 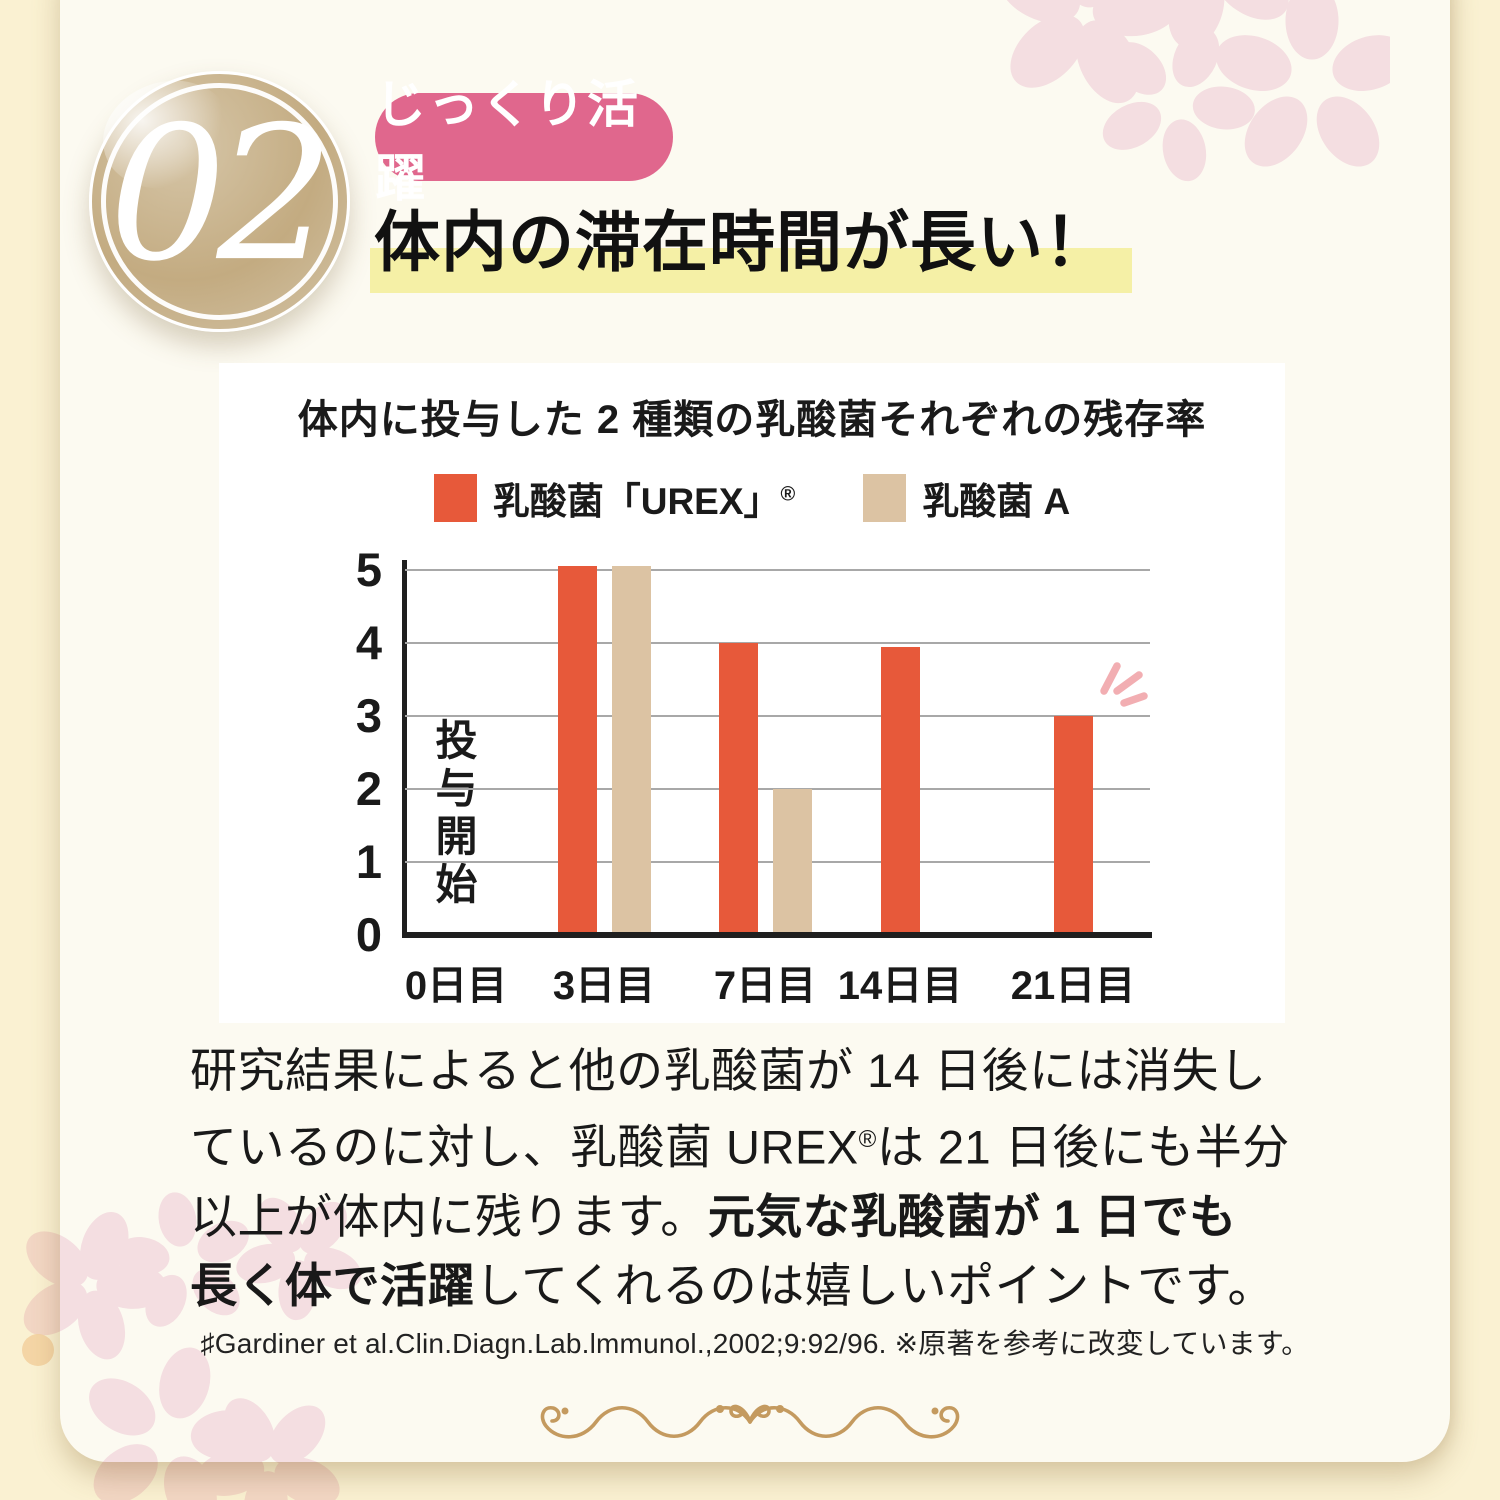 I want to click on legend-swatch-a, so click(x=885, y=498).